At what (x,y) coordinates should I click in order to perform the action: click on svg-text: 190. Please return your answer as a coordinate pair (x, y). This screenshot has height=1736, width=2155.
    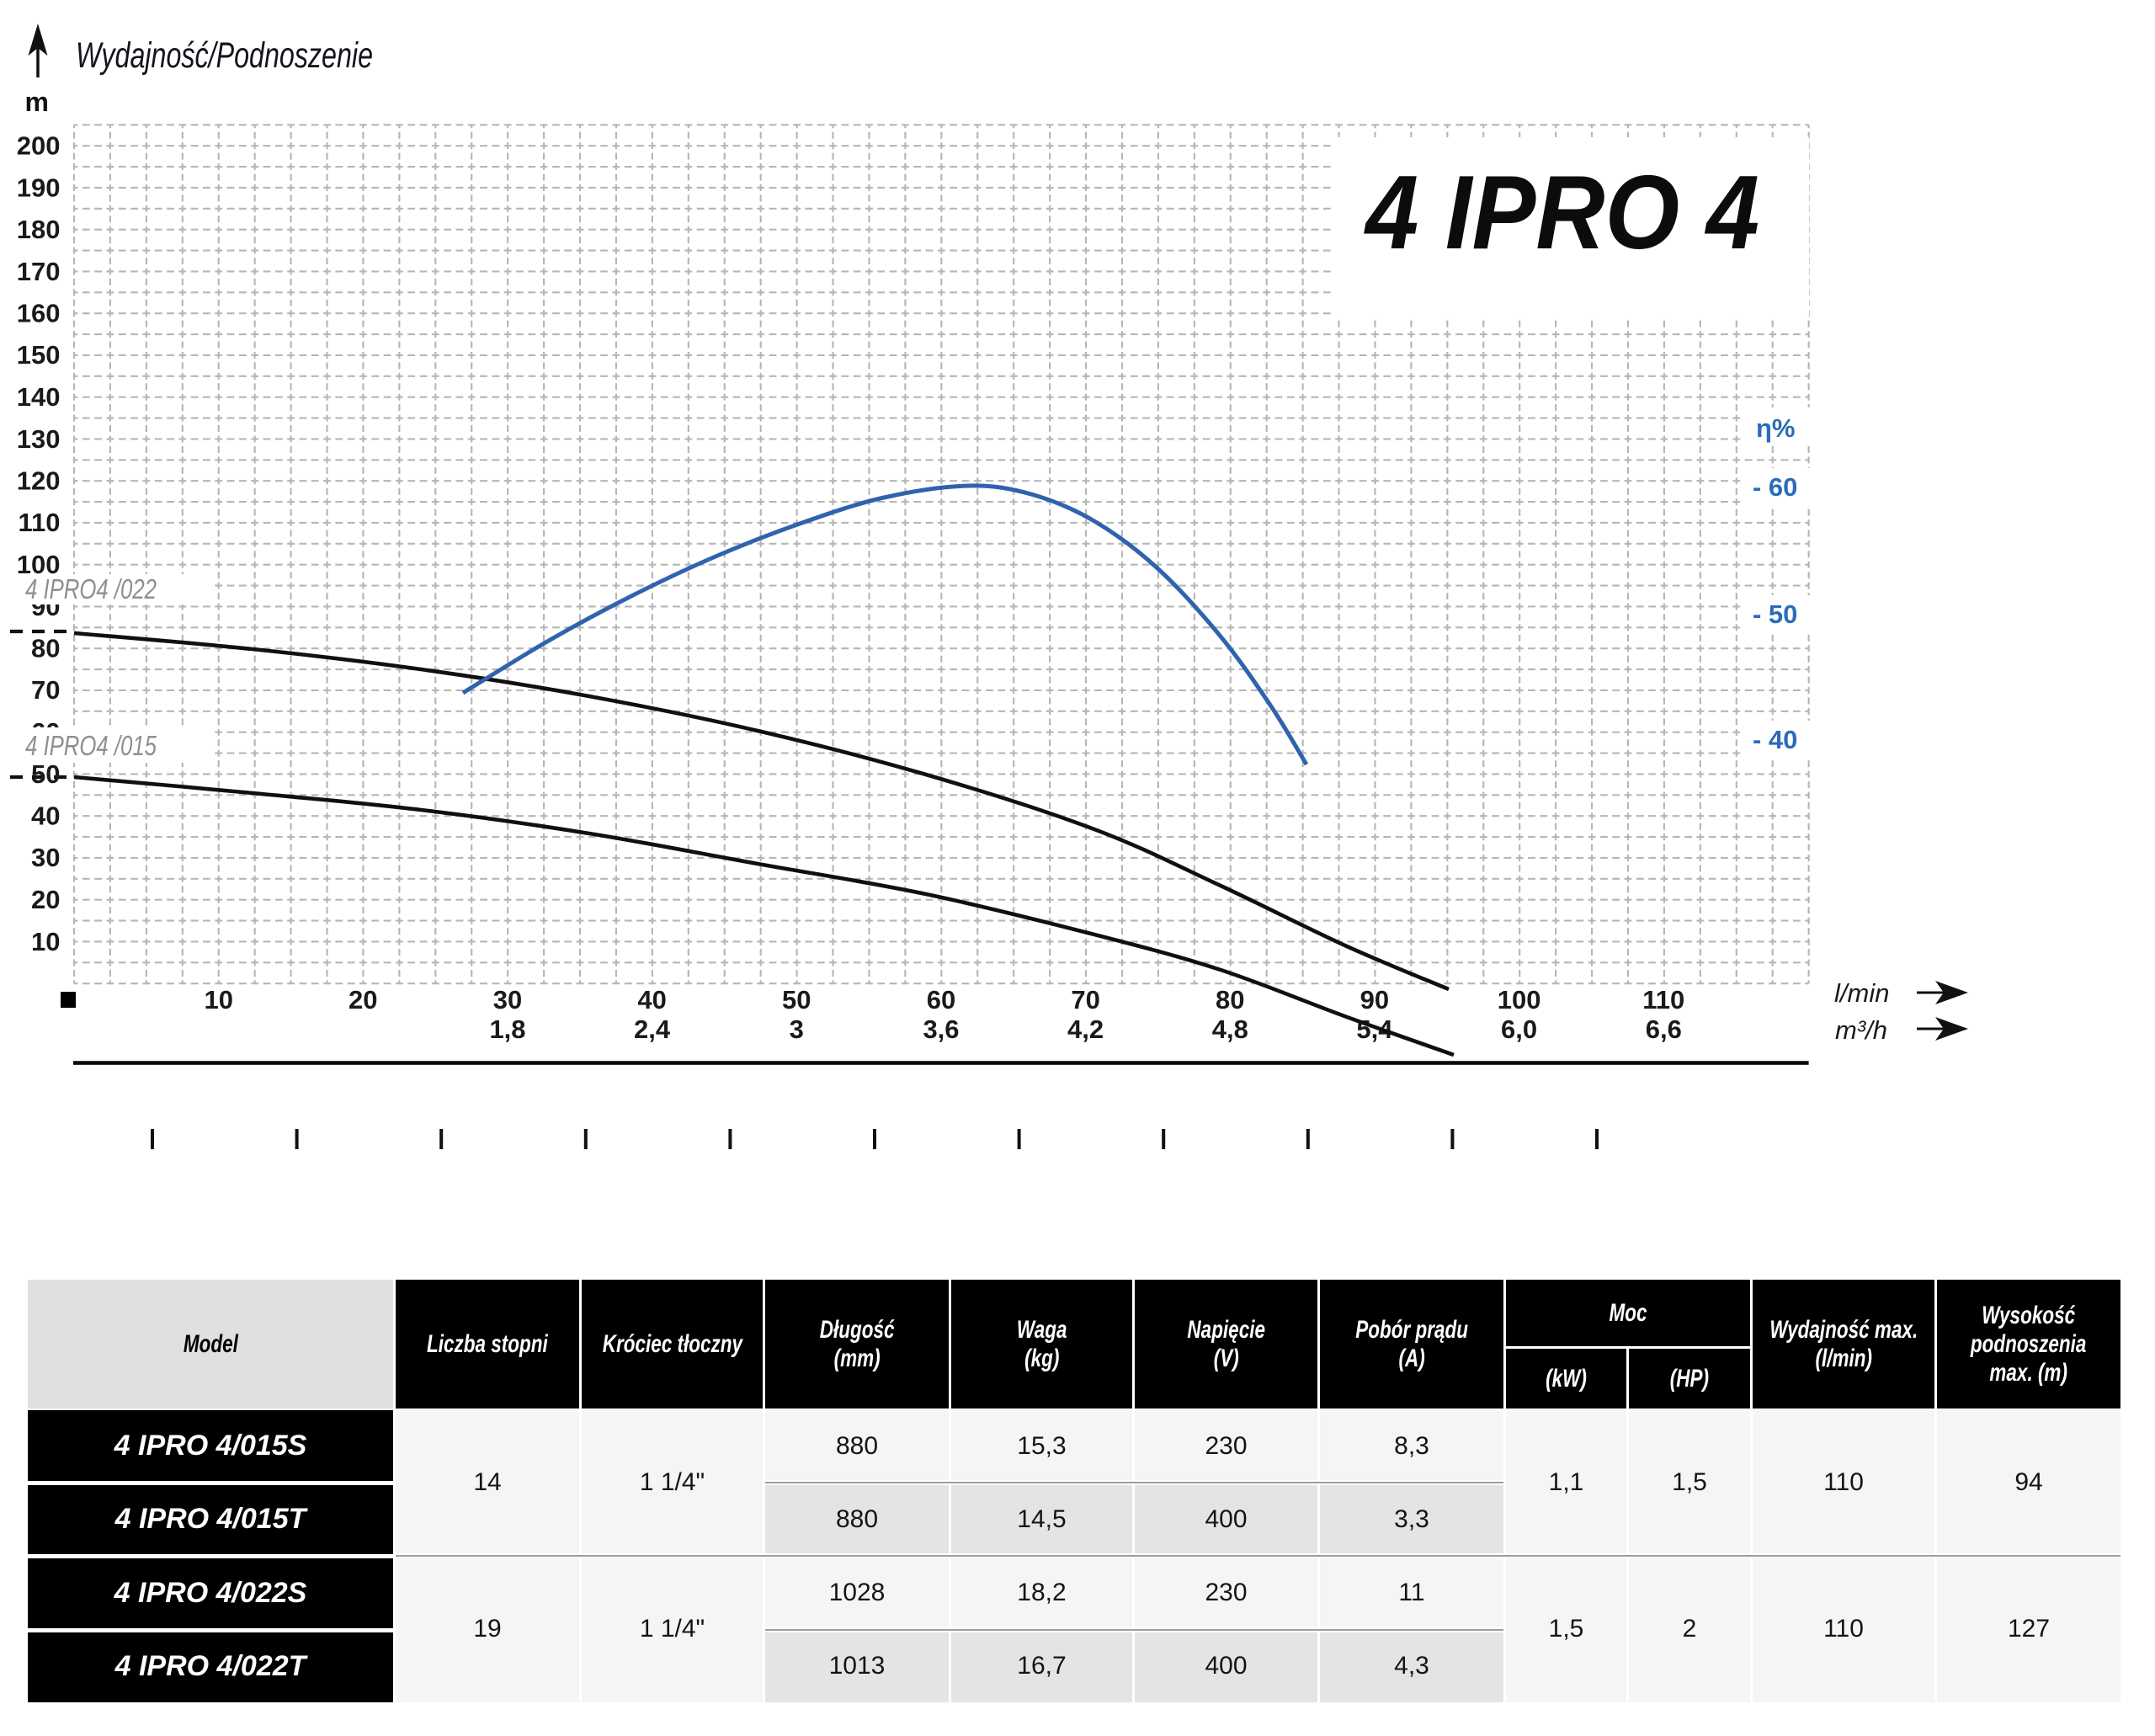
    Looking at the image, I should click on (39, 187).